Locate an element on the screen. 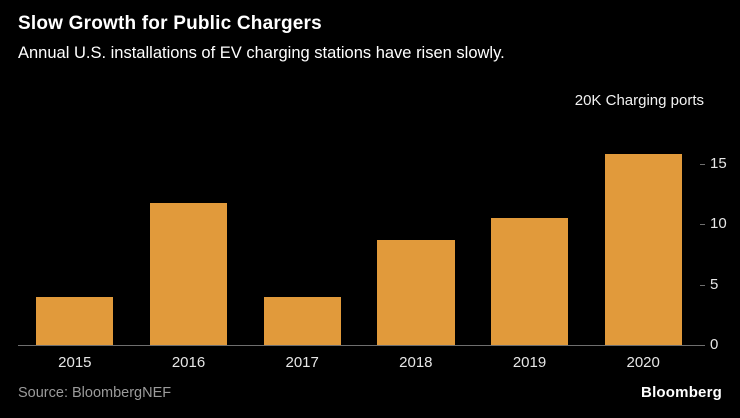  x-tick-label: 2015 is located at coordinates (75, 362).